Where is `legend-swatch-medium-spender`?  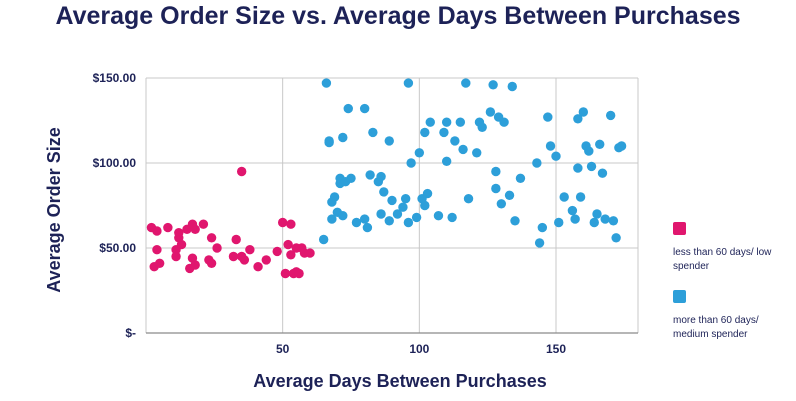 legend-swatch-medium-spender is located at coordinates (679, 296).